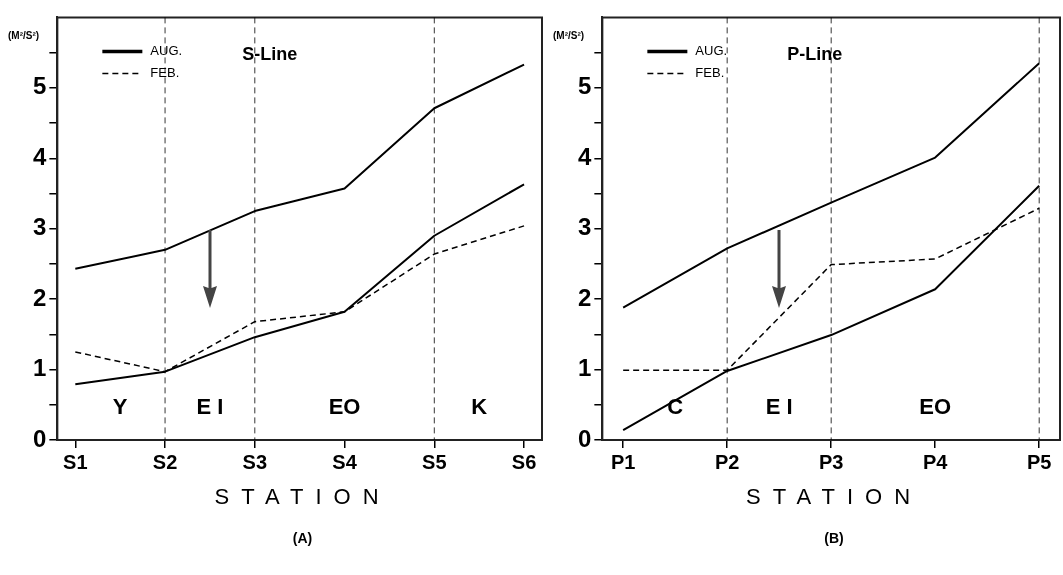  I want to click on x-tick-label: S6, so click(524, 461).